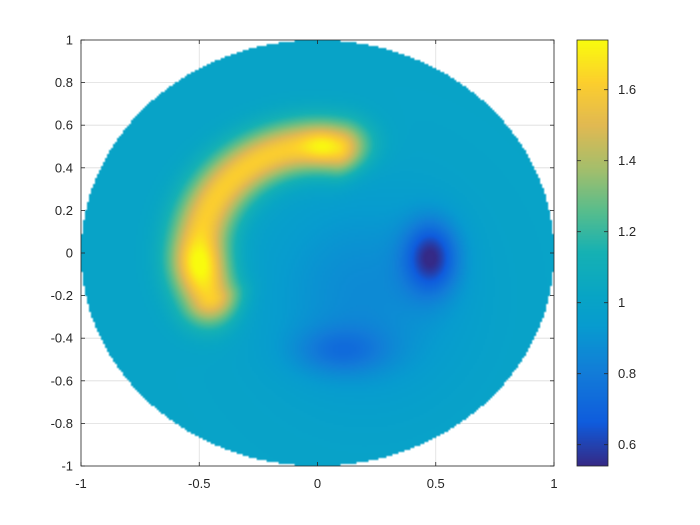 The image size is (700, 525). I want to click on colorbar-tick-label: 1.4, so click(627, 160).